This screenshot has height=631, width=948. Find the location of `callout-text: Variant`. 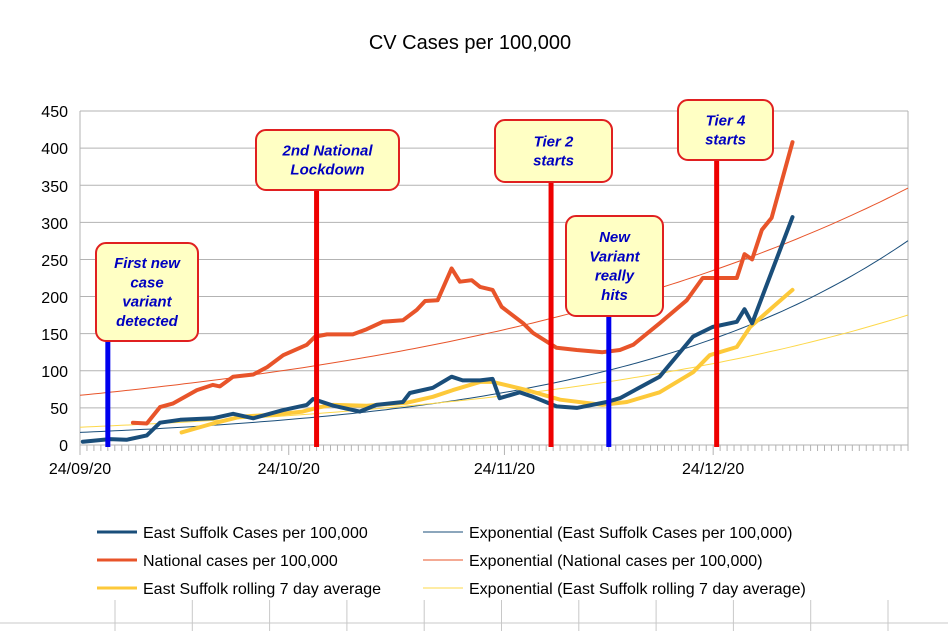

callout-text: Variant is located at coordinates (614, 256).